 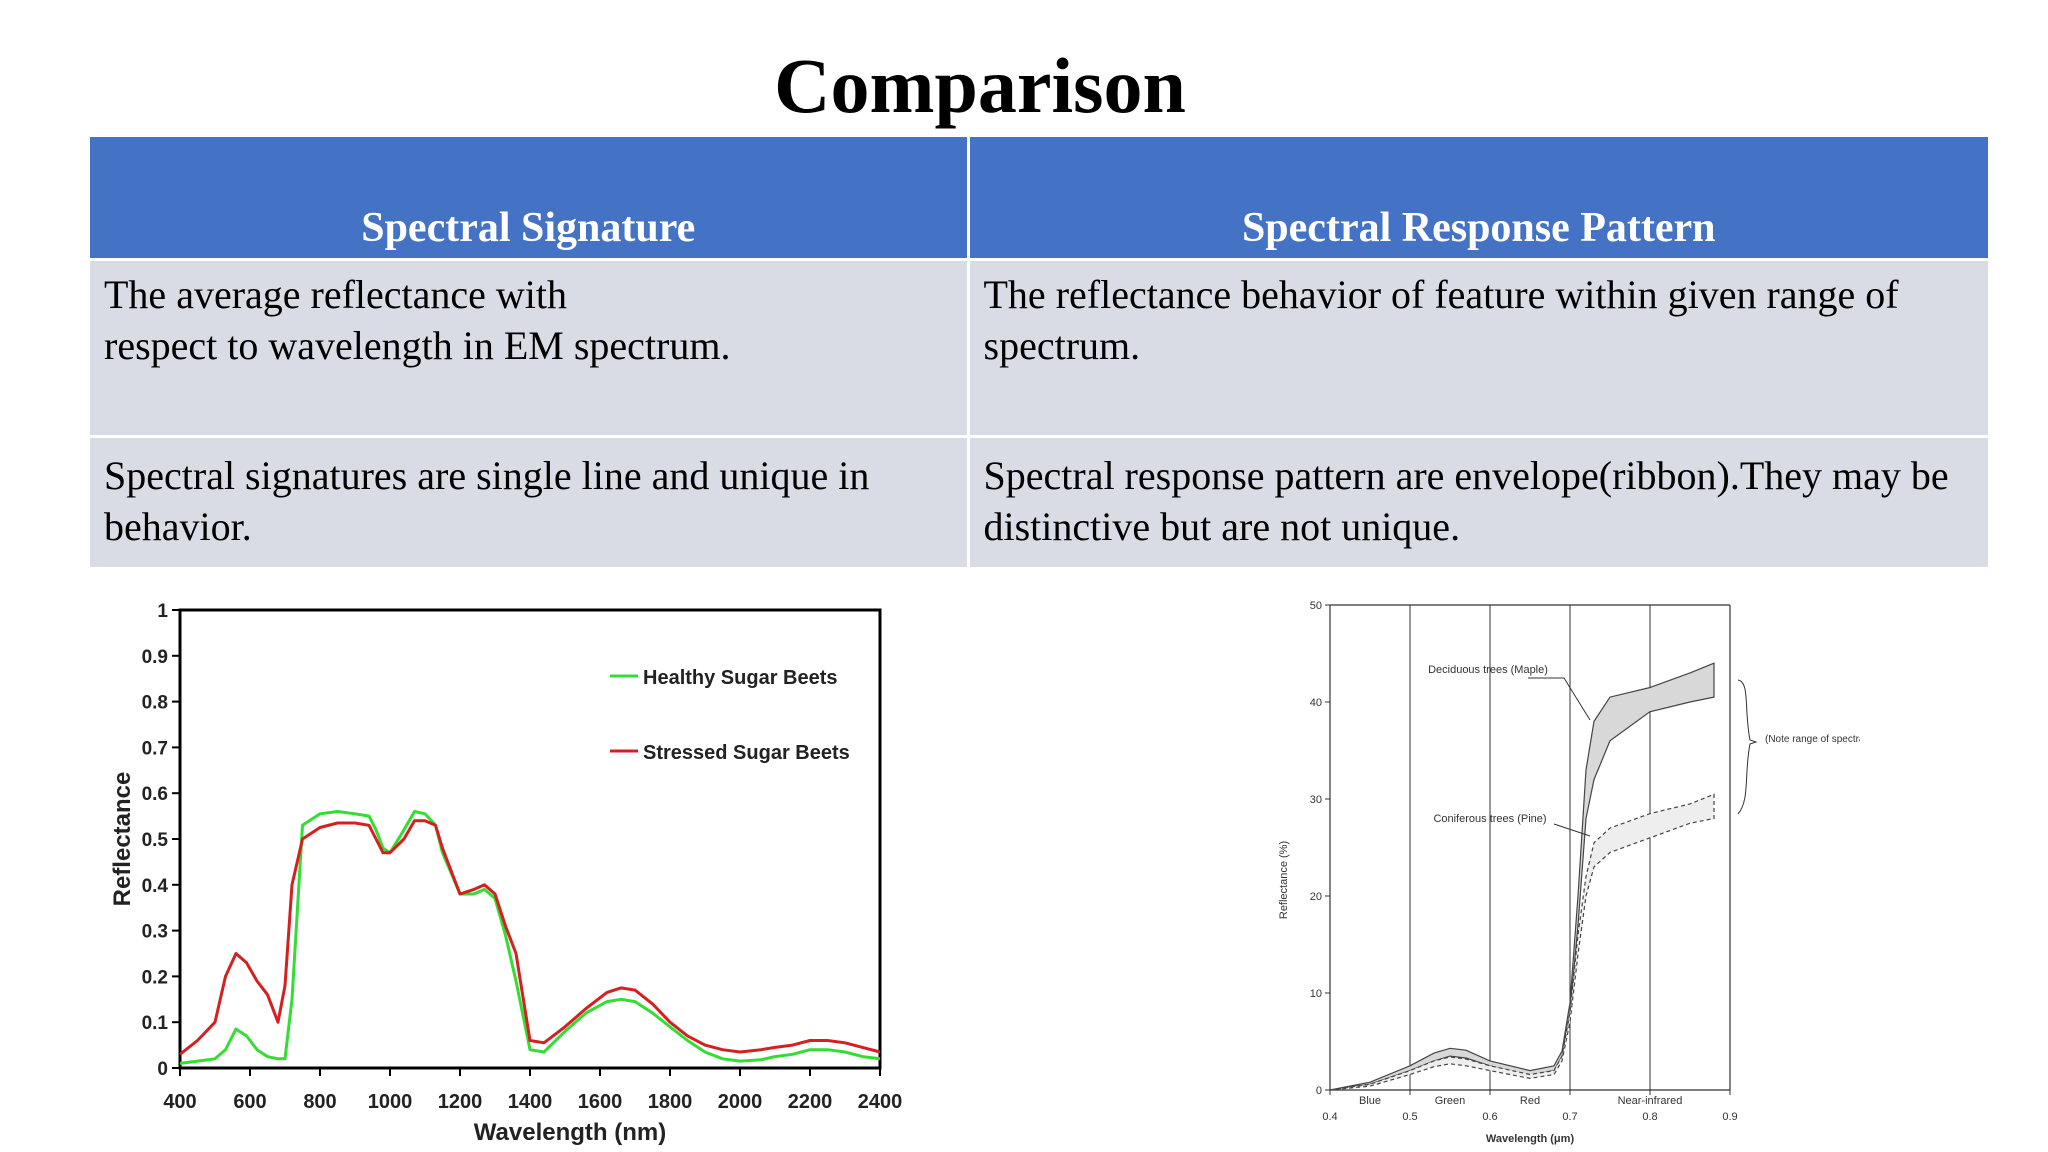 What do you see at coordinates (1409, 1117) in the screenshot?
I see `x-tick-label: 0.5` at bounding box center [1409, 1117].